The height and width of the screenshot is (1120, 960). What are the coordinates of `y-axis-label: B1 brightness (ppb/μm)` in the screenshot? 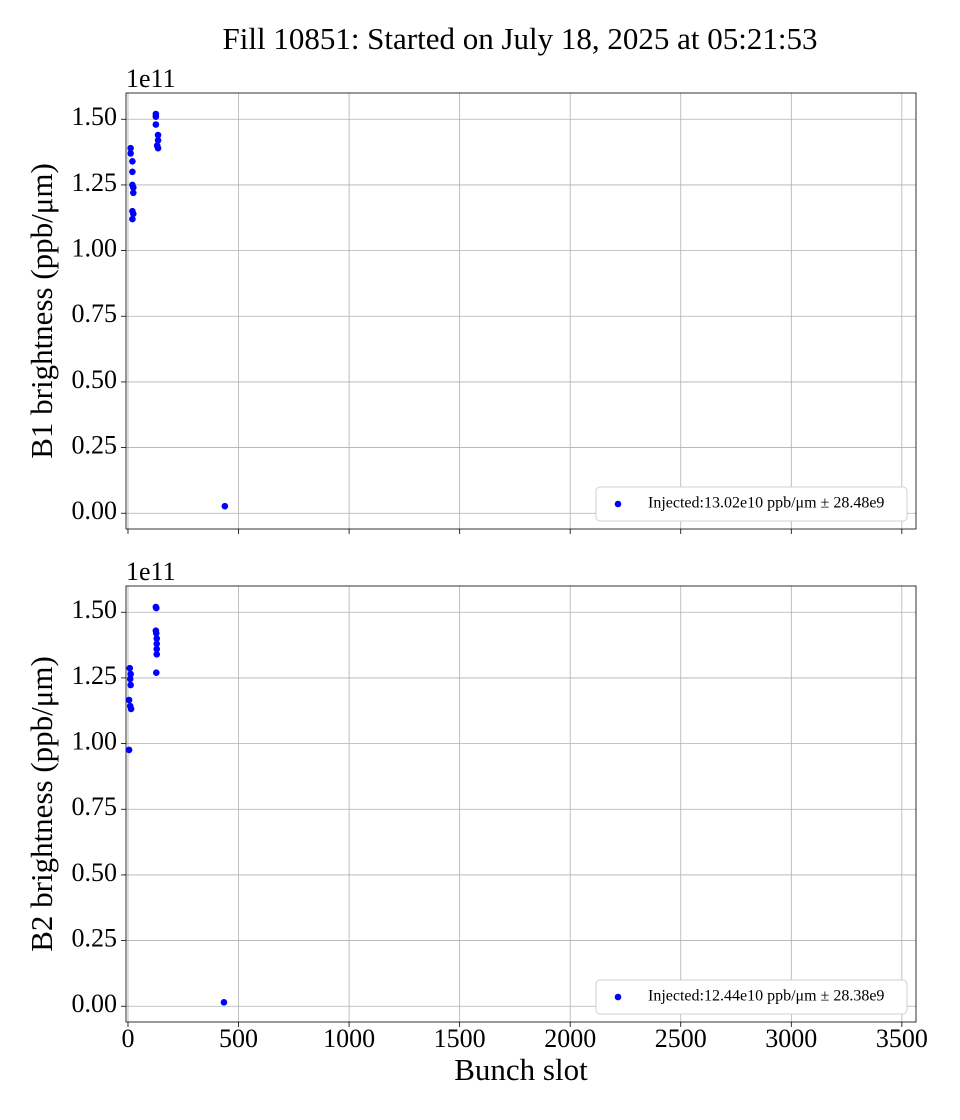 It's located at (41, 311).